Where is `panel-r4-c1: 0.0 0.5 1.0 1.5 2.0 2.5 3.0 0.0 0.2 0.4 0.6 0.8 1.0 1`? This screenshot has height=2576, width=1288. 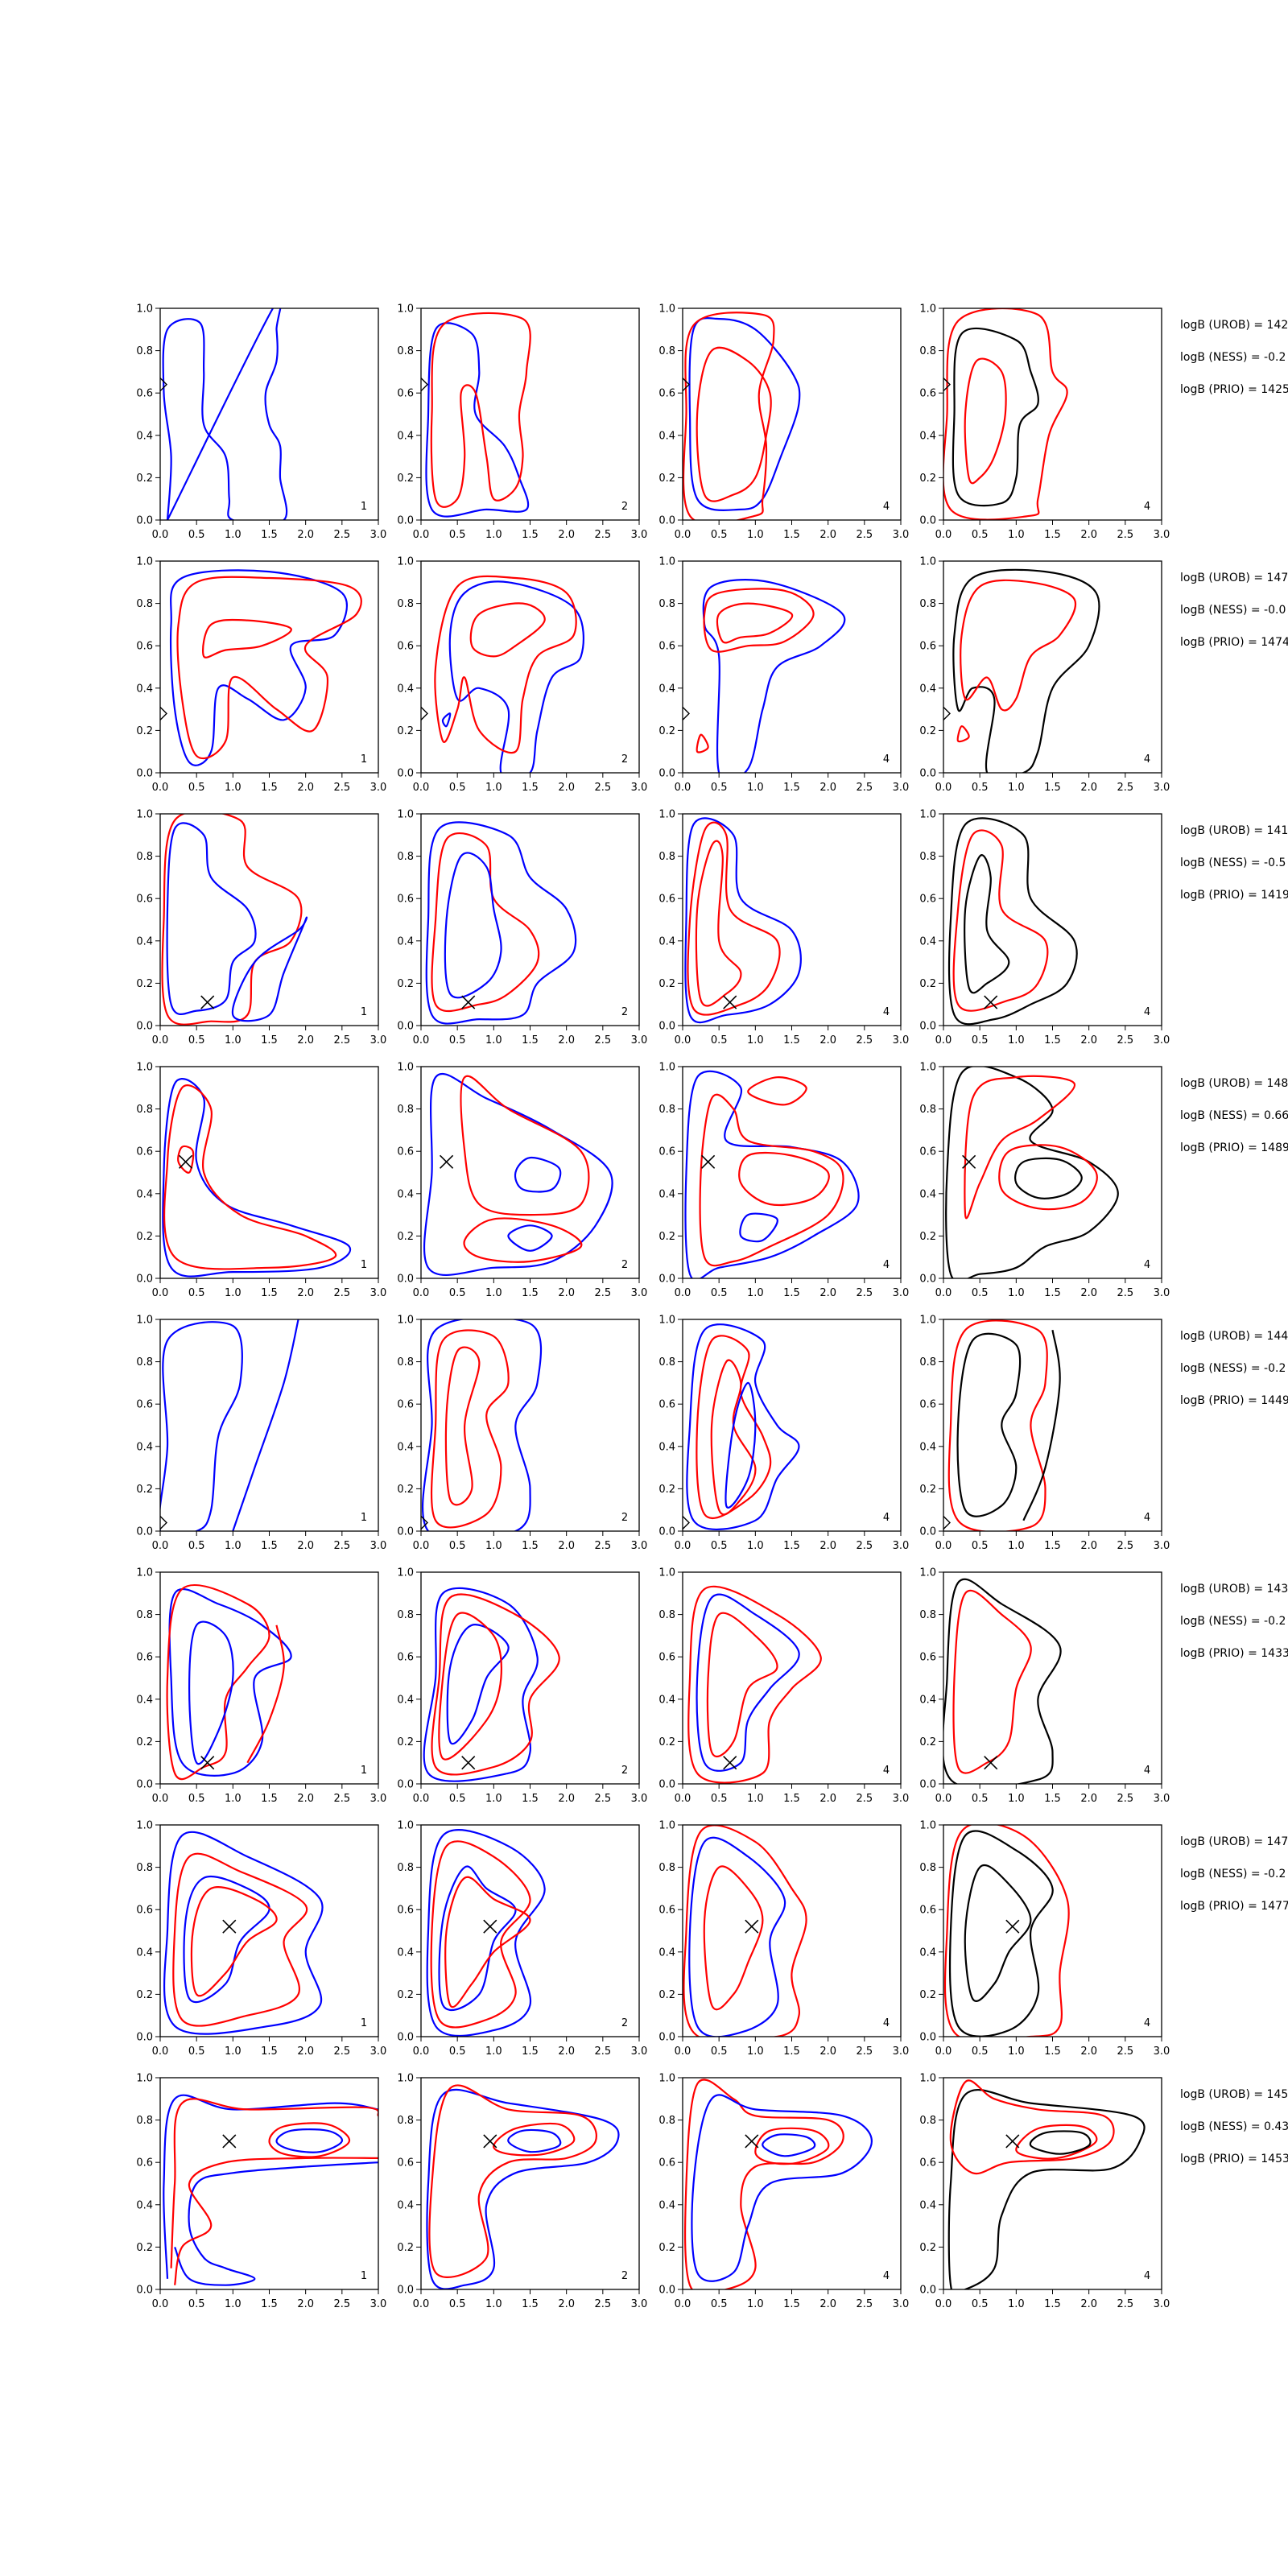
panel-r4-c1: 0.0 0.5 1.0 1.5 2.0 2.5 3.0 0.0 0.2 0.4 0.6 0.8 1.0 1 is located at coordinates (261, 1181).